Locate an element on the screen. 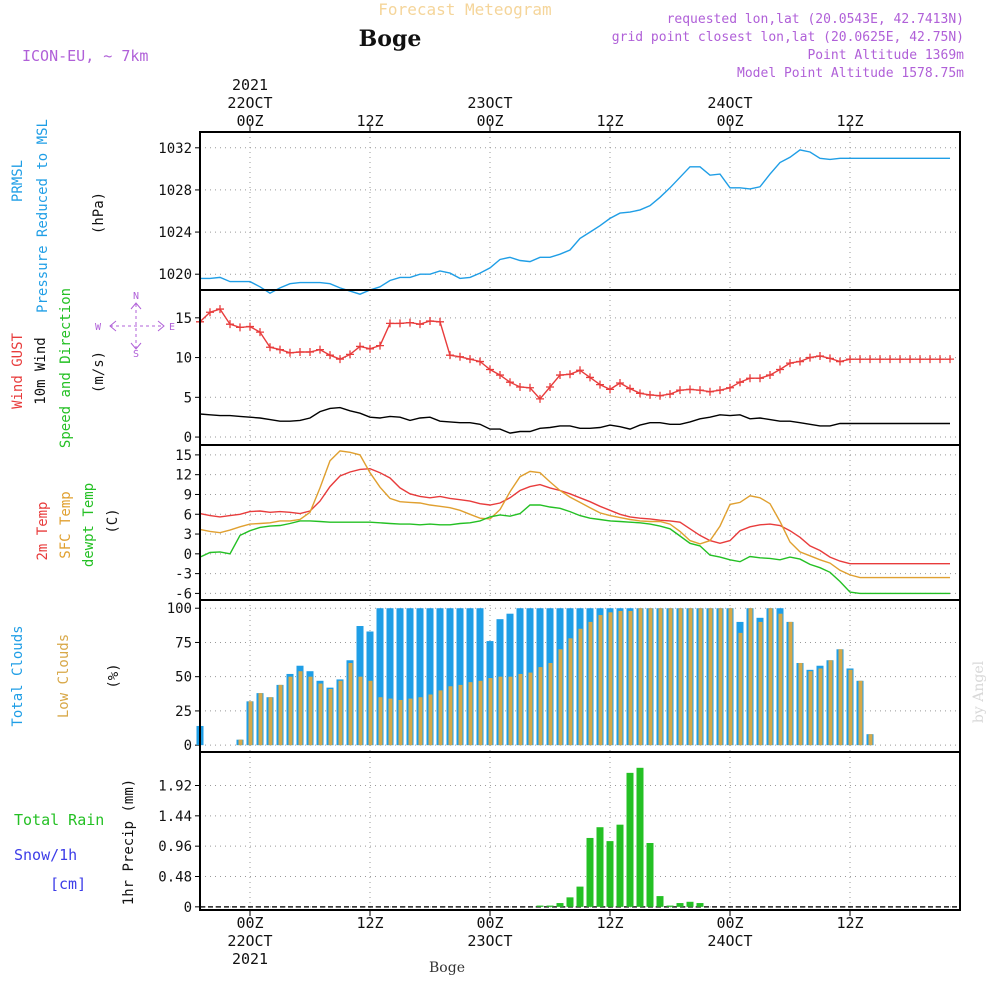 The width and height of the screenshot is (1000, 1000). pressure-label-2: Pressure Reduced to MSL is located at coordinates (43, 216).